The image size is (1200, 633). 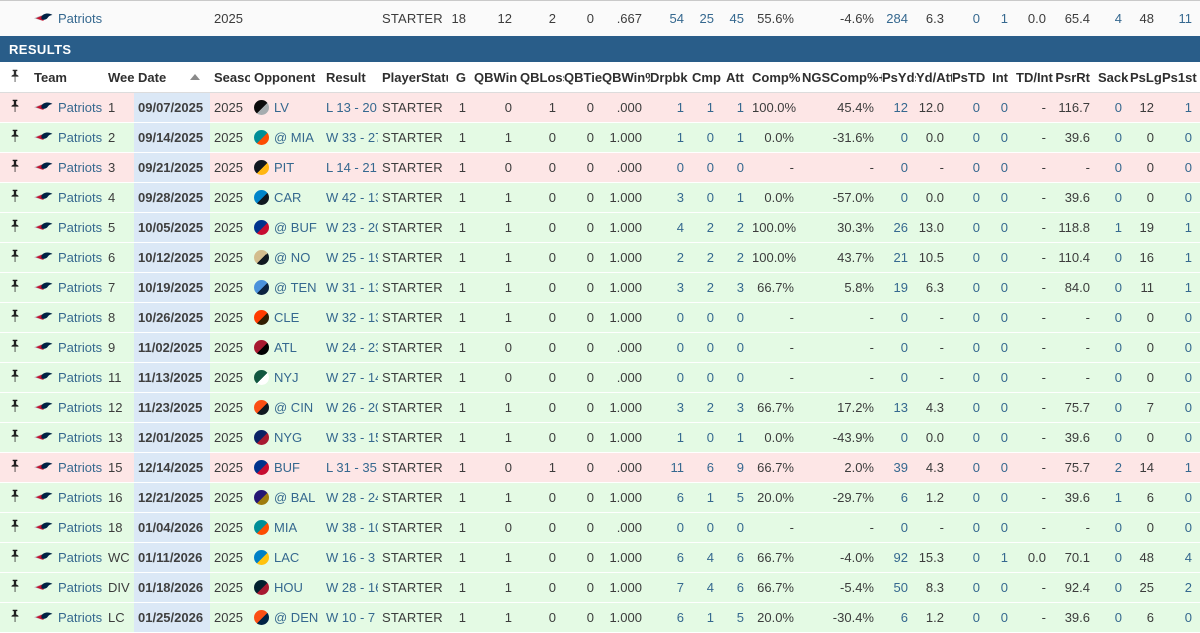 What do you see at coordinates (350, 587) in the screenshot?
I see `result-link: W 28 - 16` at bounding box center [350, 587].